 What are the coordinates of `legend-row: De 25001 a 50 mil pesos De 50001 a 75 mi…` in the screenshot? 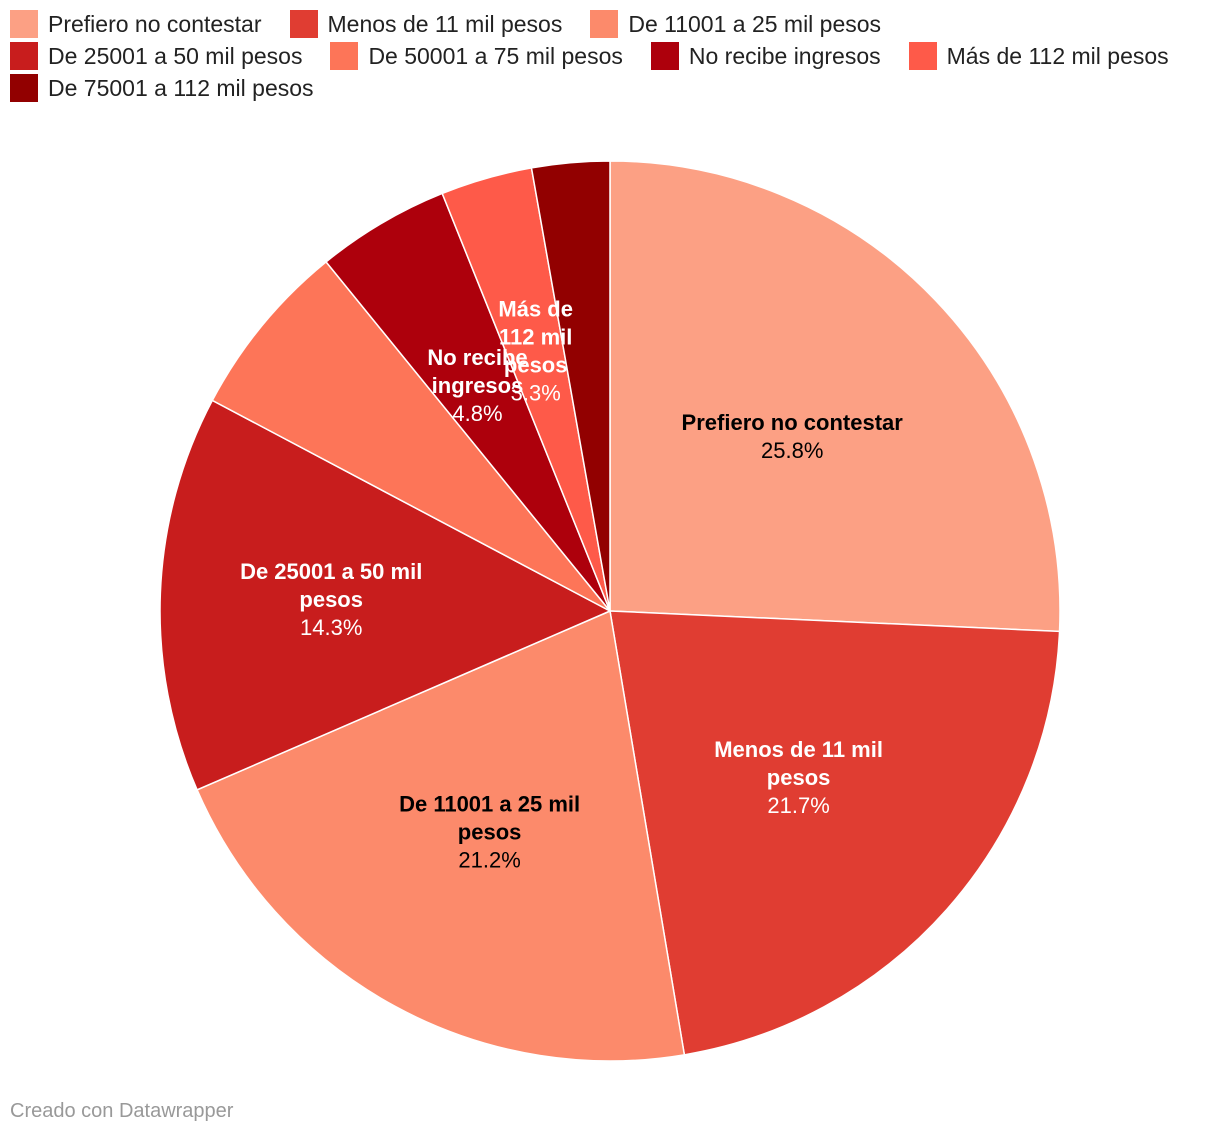 It's located at (610, 56).